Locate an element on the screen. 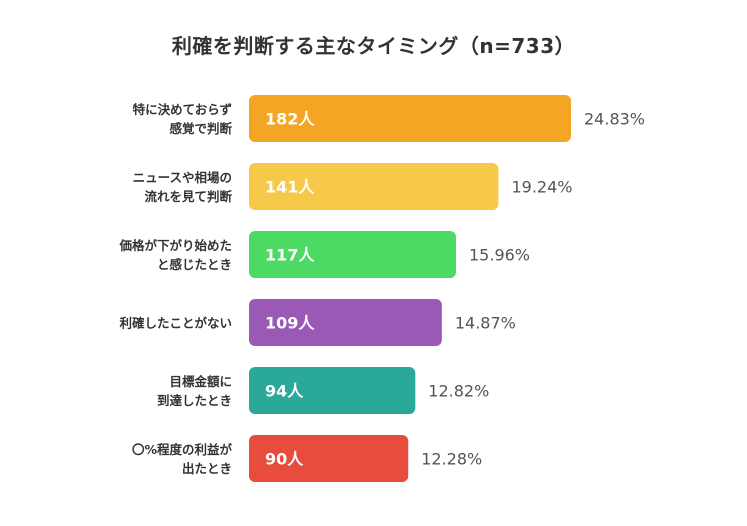 This screenshot has width=747, height=526. bar-percent-label: 12.28% is located at coordinates (451, 459).